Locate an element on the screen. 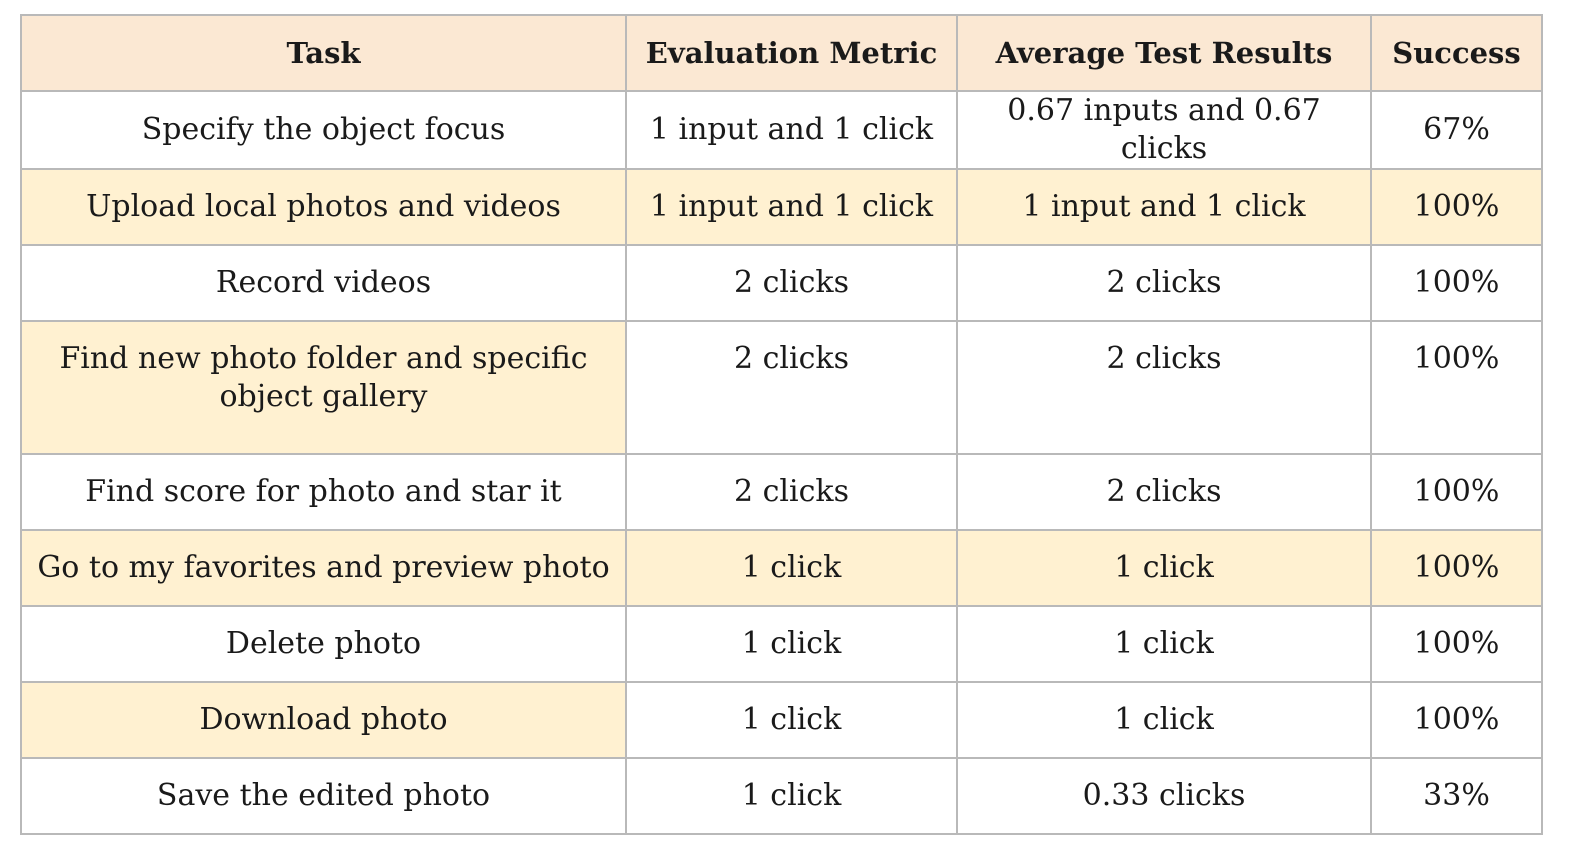 The width and height of the screenshot is (1580, 846). cell-average: 1 input and 1 click is located at coordinates (1164, 207).